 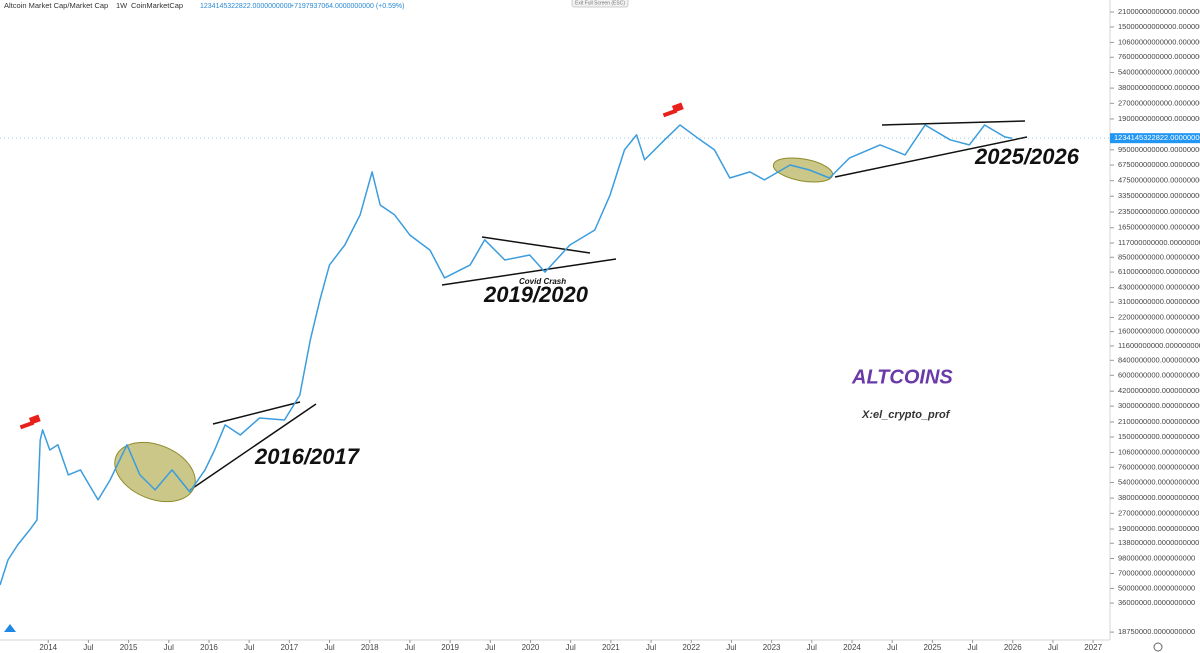 I want to click on y-tick-label: 1060000000.0000000000, so click(x=1159, y=451).